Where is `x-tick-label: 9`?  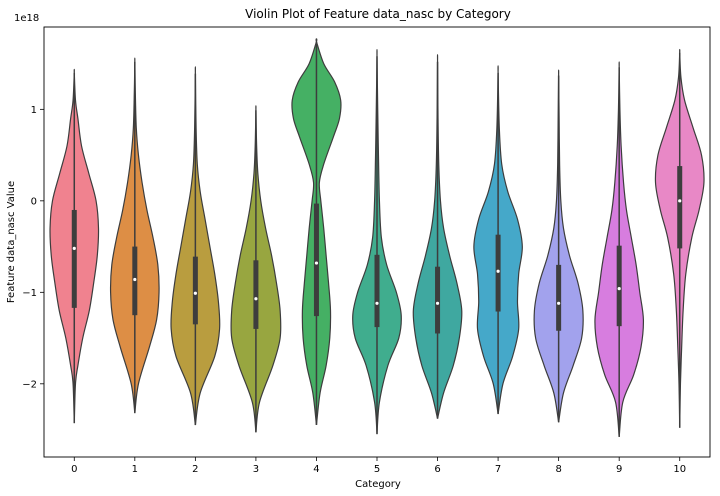 x-tick-label: 9 is located at coordinates (619, 469).